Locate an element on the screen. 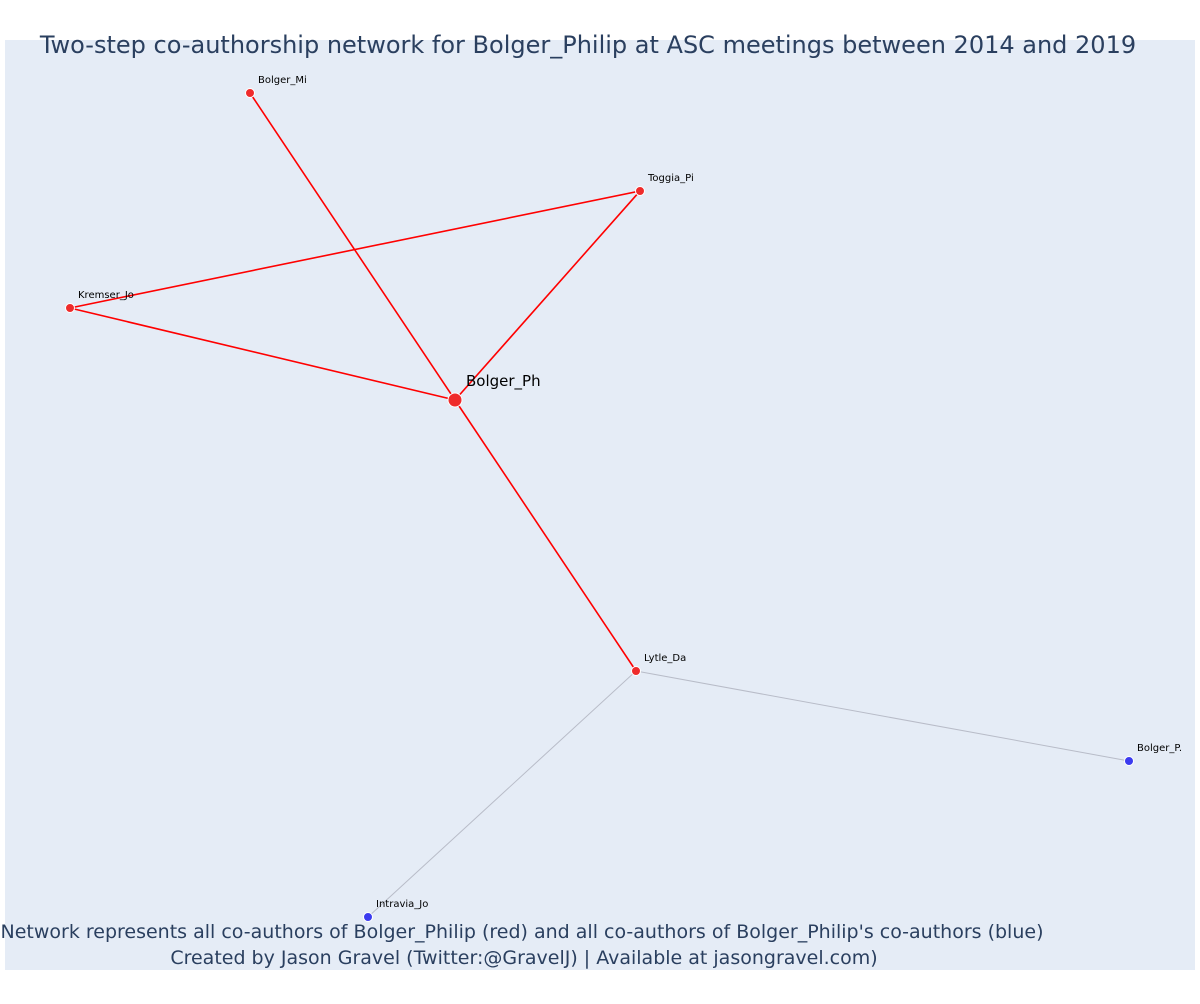 The width and height of the screenshot is (1200, 1004). node-Intravia_Jo is located at coordinates (368, 917).